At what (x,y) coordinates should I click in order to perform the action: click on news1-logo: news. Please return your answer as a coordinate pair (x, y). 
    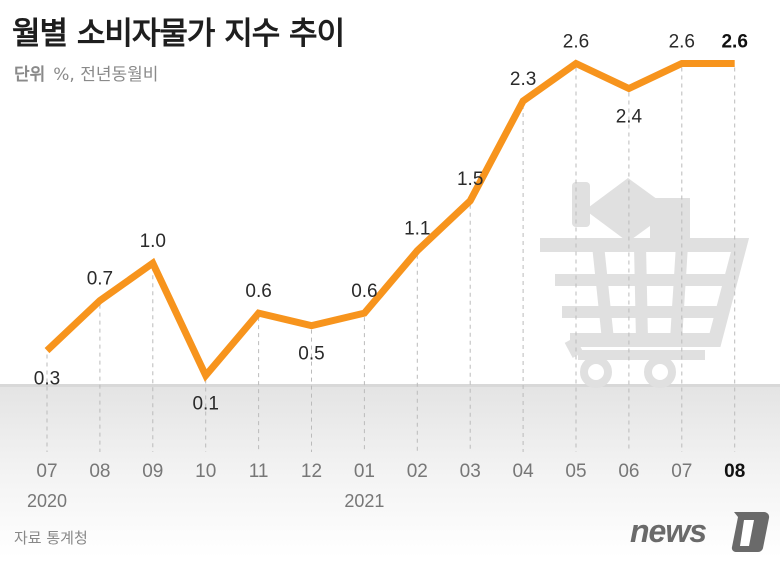
    Looking at the image, I should click on (700, 532).